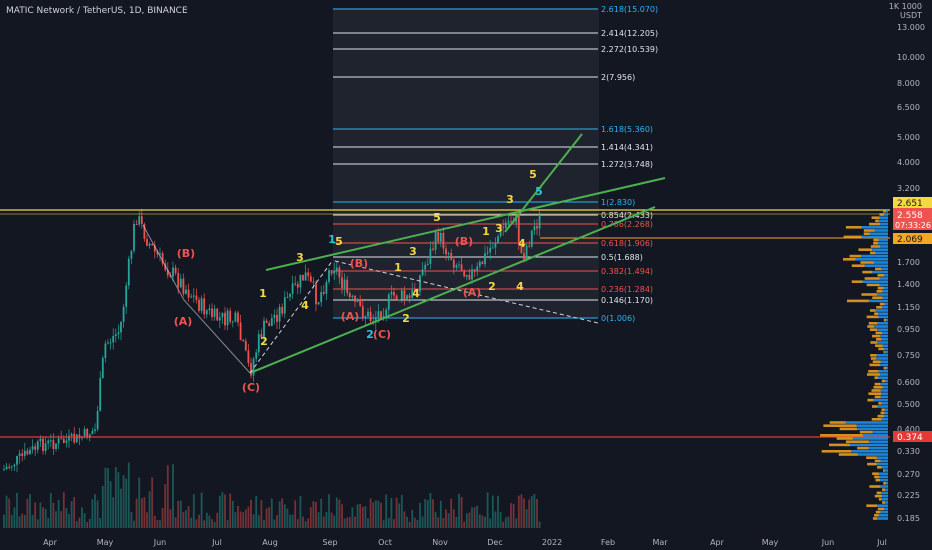  What do you see at coordinates (272, 495) in the screenshot?
I see `volume-bars` at bounding box center [272, 495].